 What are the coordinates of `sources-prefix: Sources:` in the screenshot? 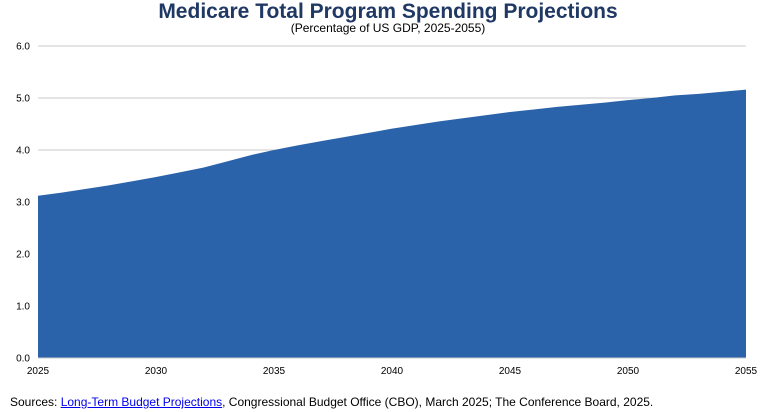 It's located at (35, 402).